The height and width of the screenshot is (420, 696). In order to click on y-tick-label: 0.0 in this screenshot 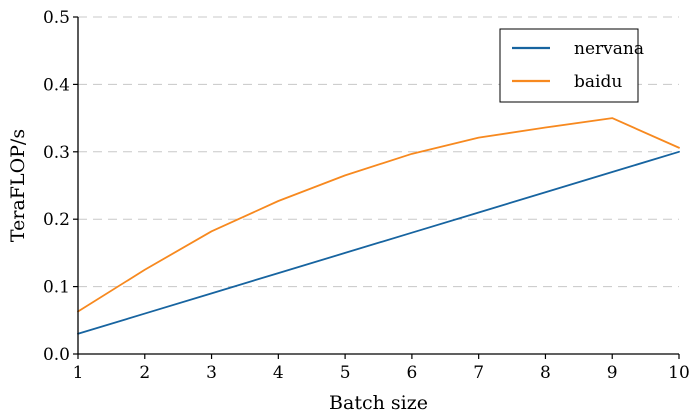, I will do `click(56, 355)`.